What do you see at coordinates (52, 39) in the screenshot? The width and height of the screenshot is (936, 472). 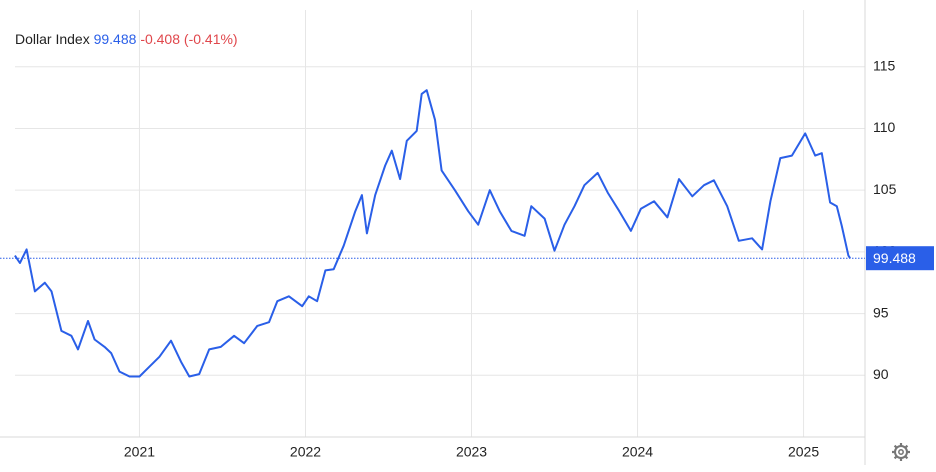 I see `chart-title: Dollar Index` at bounding box center [52, 39].